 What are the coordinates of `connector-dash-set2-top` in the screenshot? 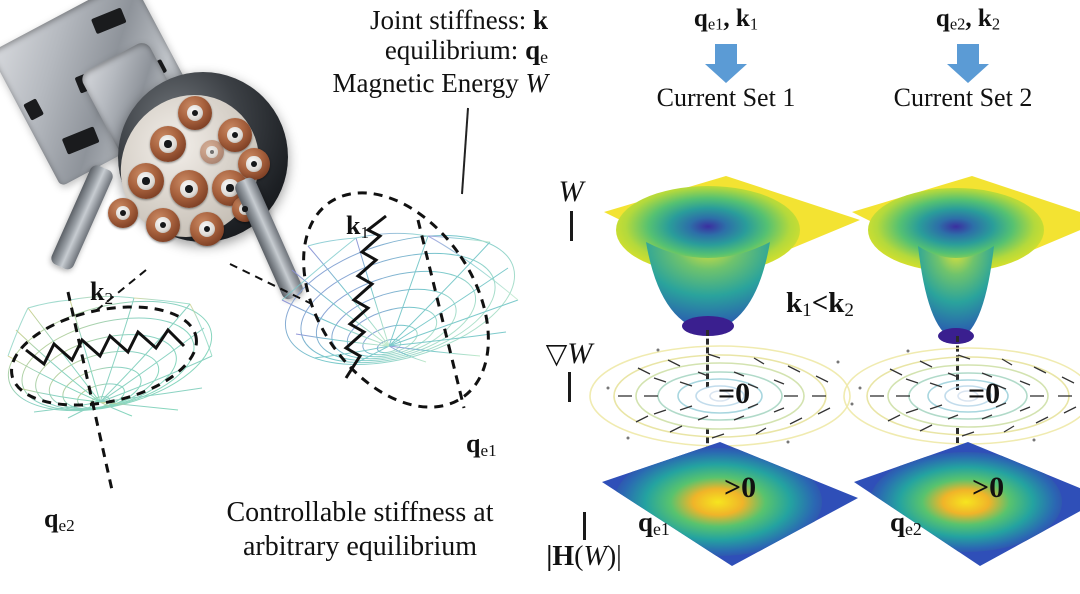 It's located at (957, 363).